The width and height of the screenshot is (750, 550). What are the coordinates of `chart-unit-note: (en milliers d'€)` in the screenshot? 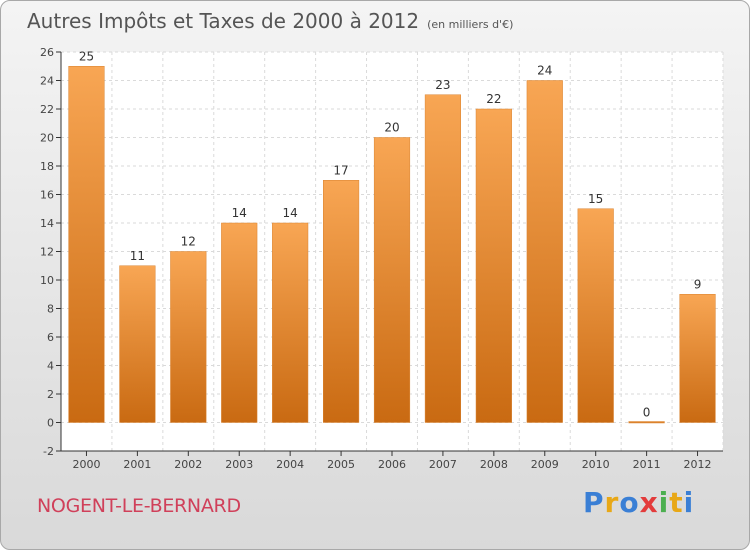 It's located at (470, 24).